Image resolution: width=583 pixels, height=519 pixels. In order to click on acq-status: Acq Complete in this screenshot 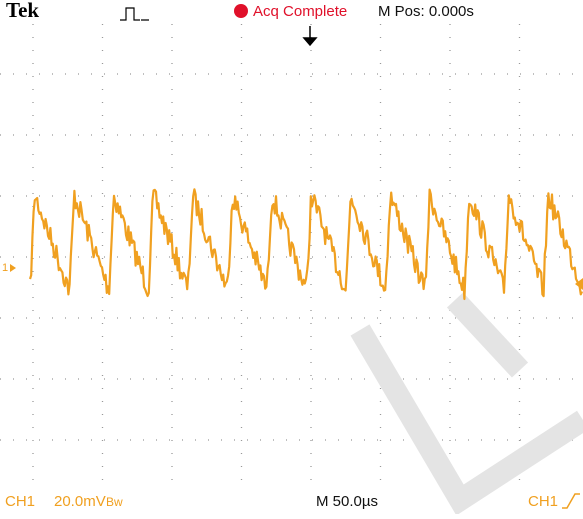, I will do `click(300, 11)`.